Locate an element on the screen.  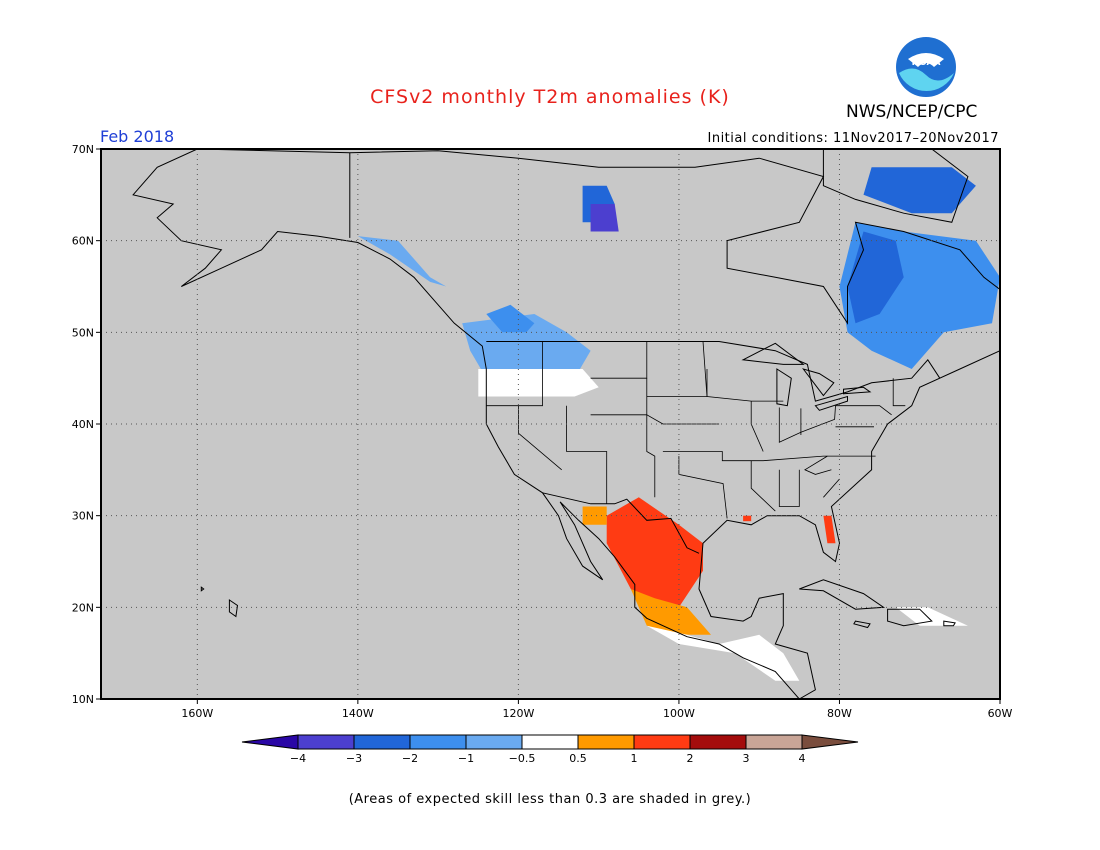
legend-label: 1 is located at coordinates (634, 758).